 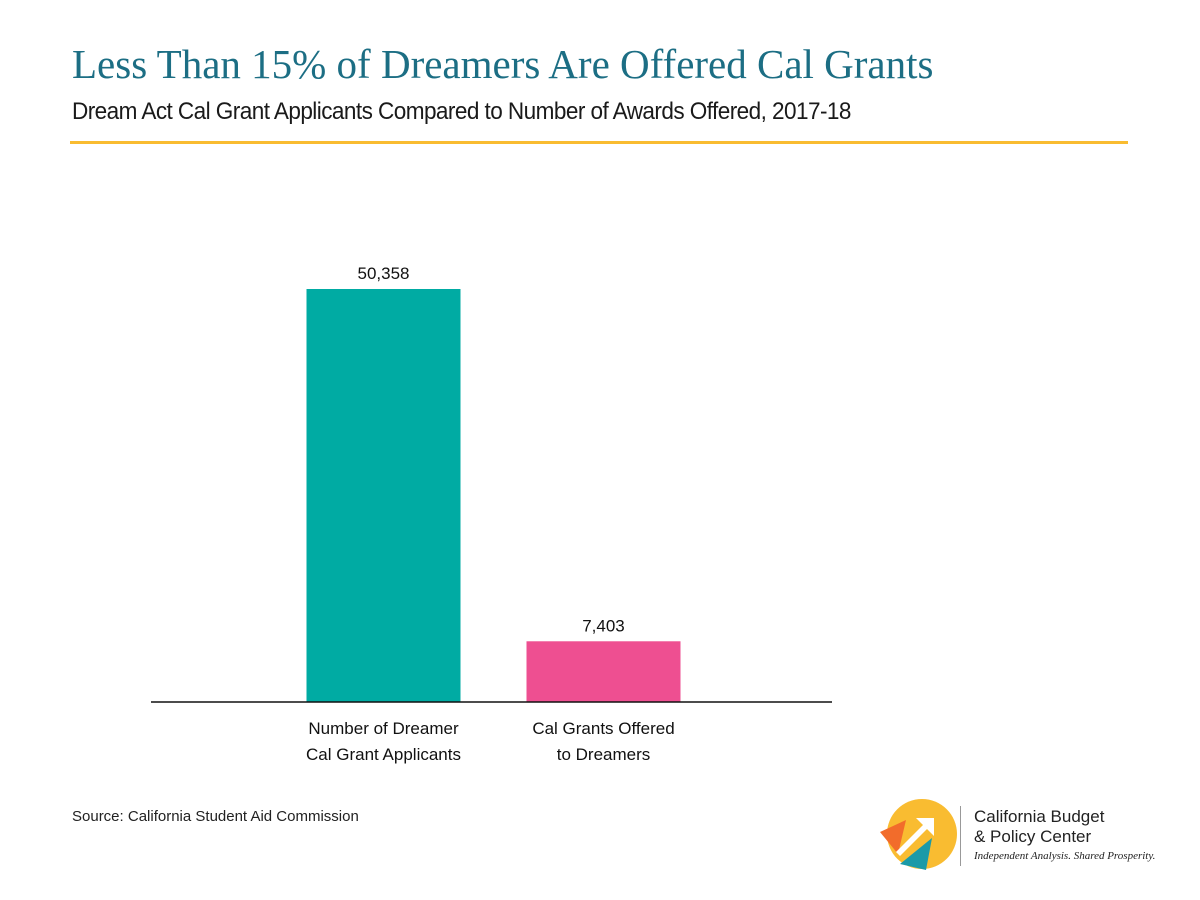 I want to click on logo-divider, so click(x=960, y=836).